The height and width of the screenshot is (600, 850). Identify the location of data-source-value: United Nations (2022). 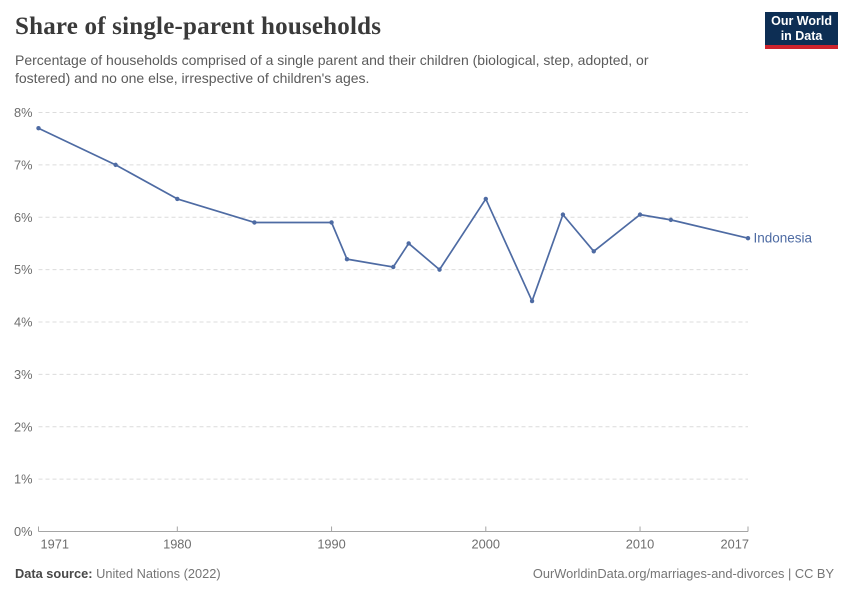
(158, 573).